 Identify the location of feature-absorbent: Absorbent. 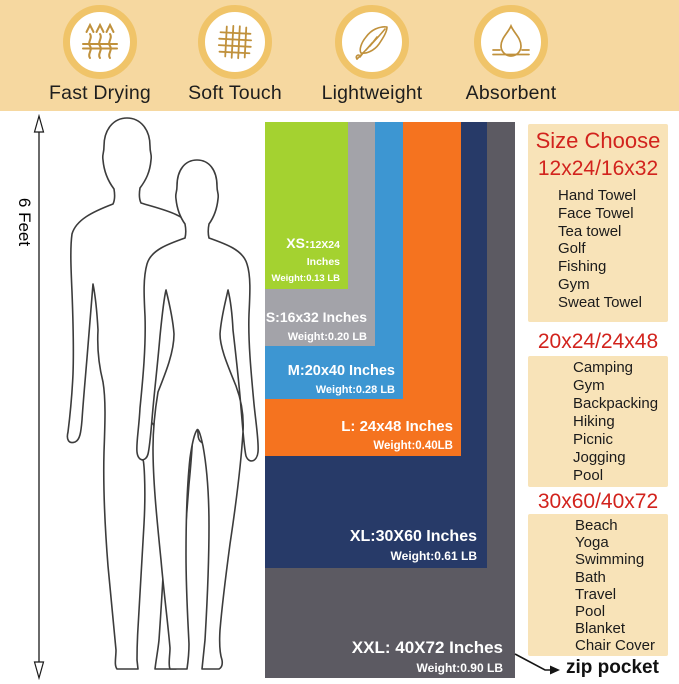
(511, 55).